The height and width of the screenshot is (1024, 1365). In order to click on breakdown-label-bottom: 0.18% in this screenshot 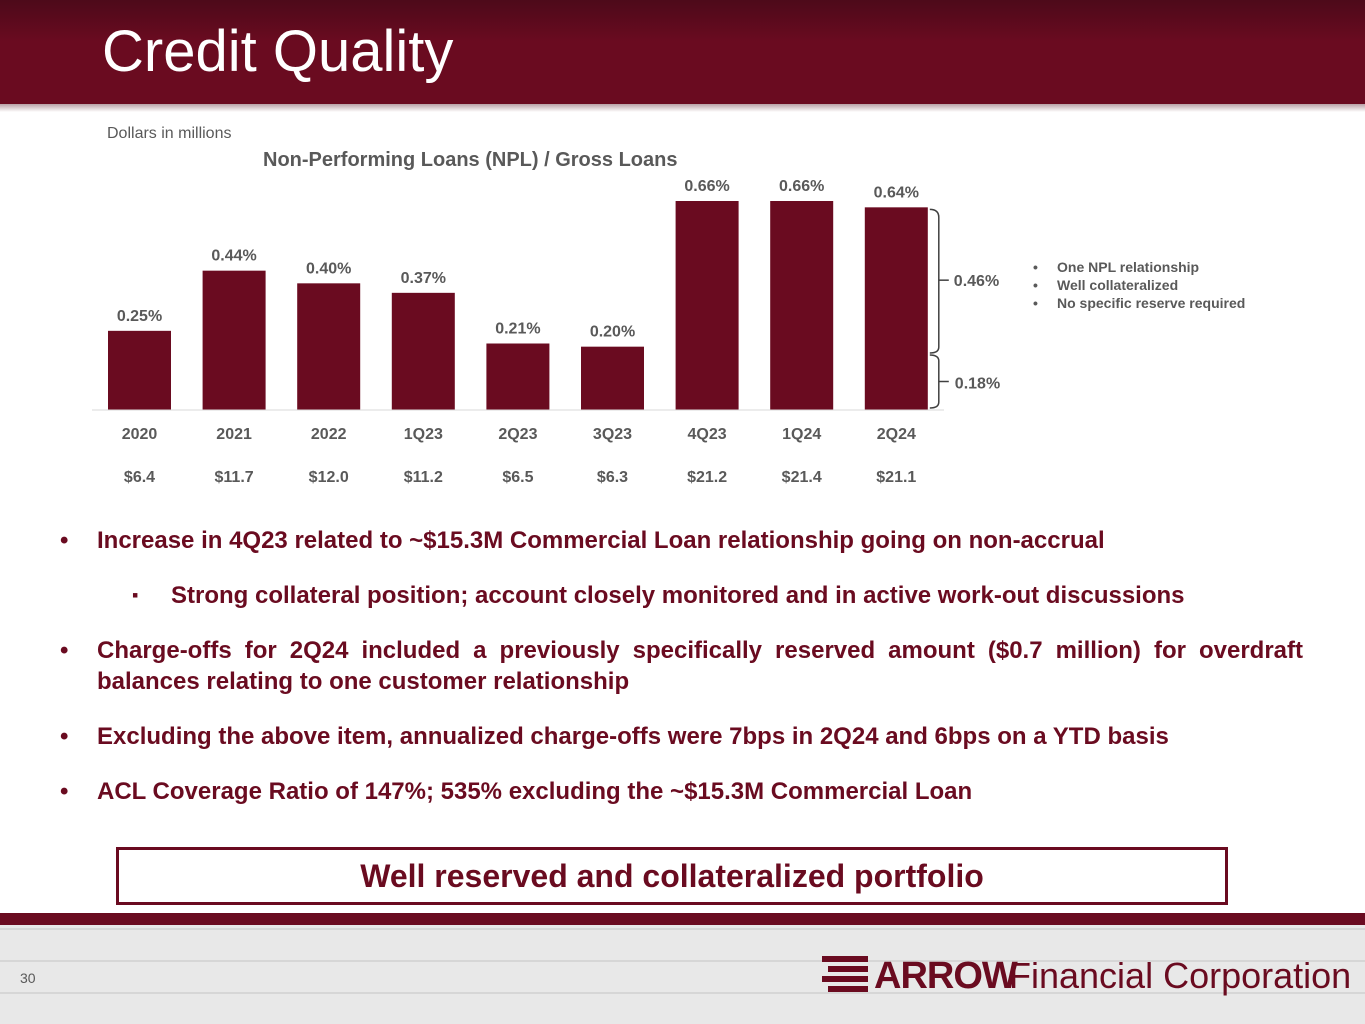, I will do `click(977, 384)`.